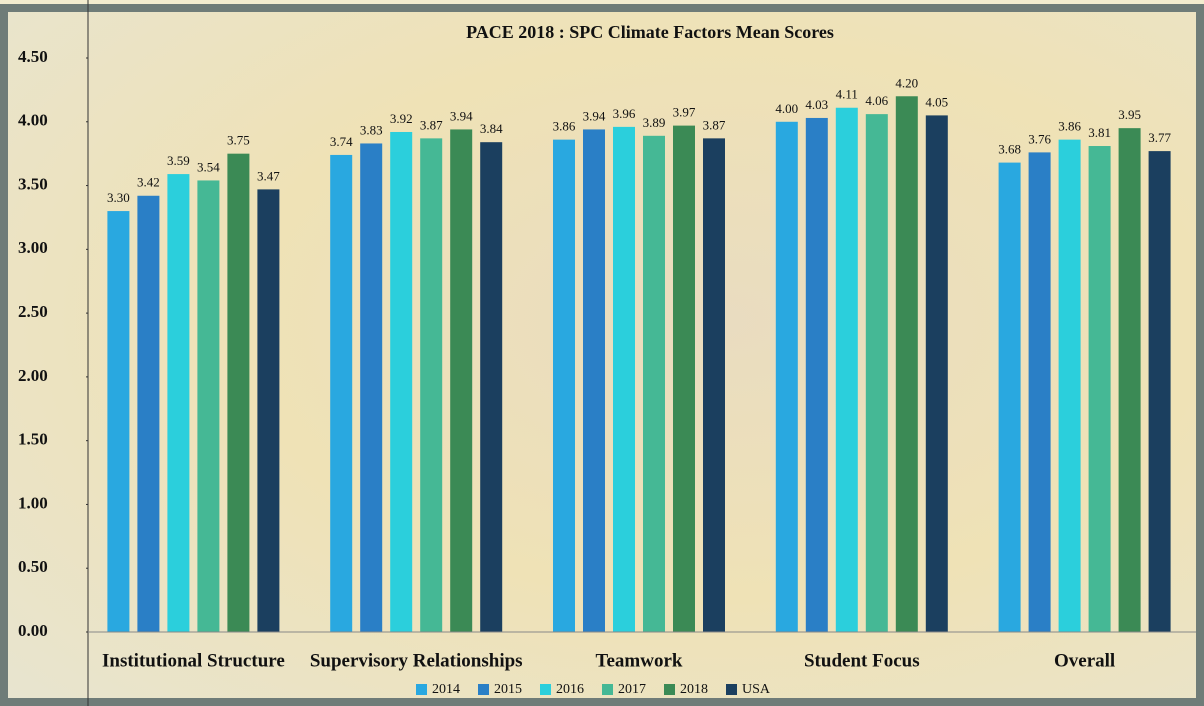  Describe the element at coordinates (756, 689) in the screenshot. I see `legend-label: USA` at that location.